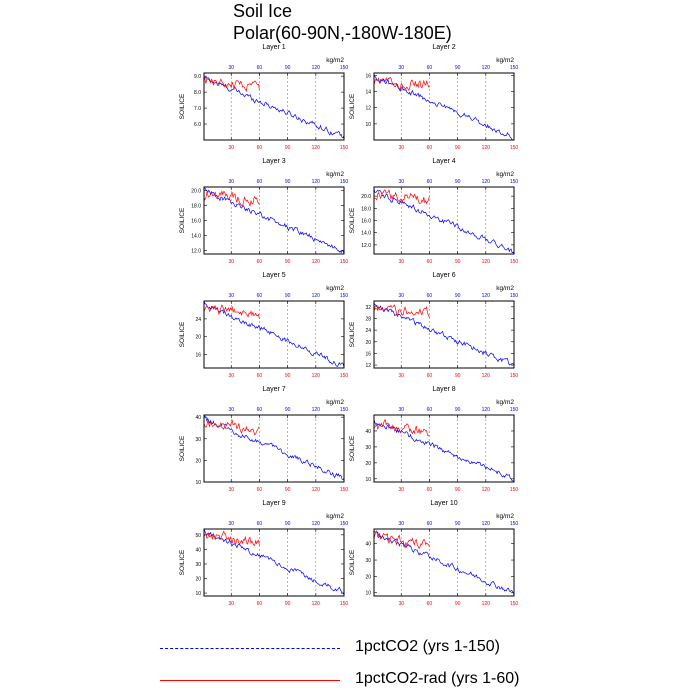  I want to click on y-tick-label: 24, so click(198, 320).